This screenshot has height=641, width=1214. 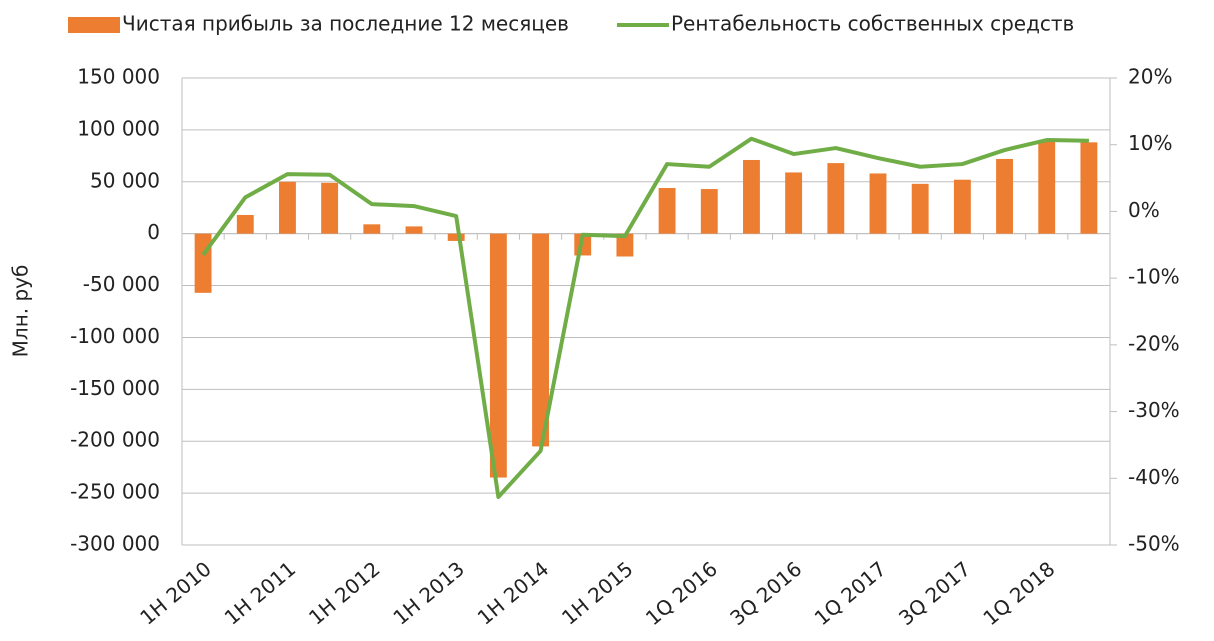 What do you see at coordinates (597, 593) in the screenshot?
I see `x-tick-label: 1H 2015` at bounding box center [597, 593].